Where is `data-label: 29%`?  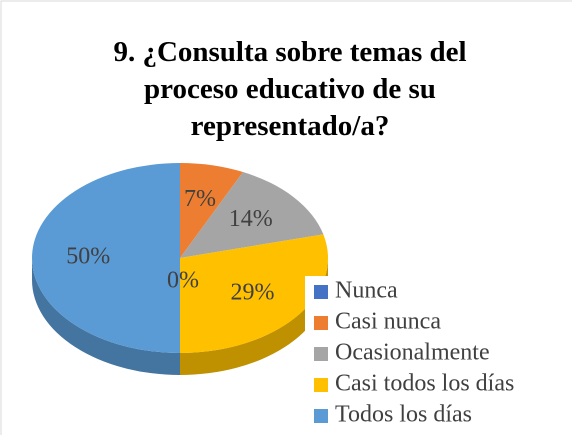 data-label: 29% is located at coordinates (253, 293).